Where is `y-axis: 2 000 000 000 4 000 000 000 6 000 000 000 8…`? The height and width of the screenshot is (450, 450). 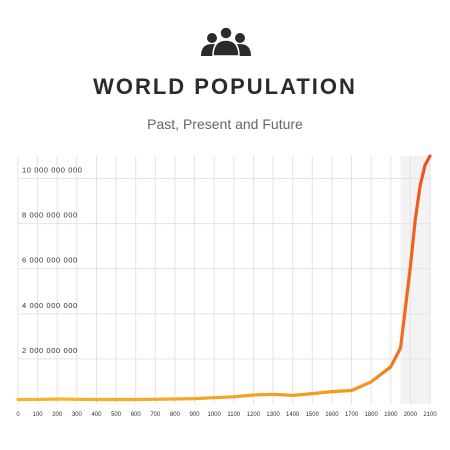
y-axis: 2 000 000 000 4 000 000 000 6 000 000 000 8… is located at coordinates (52, 260).